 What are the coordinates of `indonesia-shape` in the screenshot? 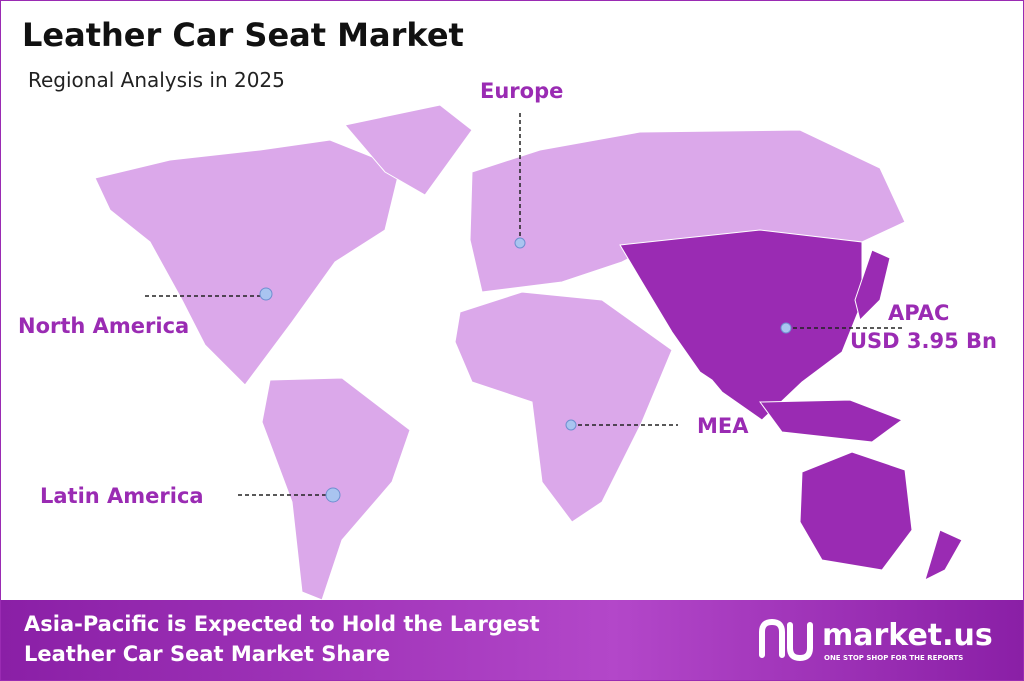 It's located at (831, 421).